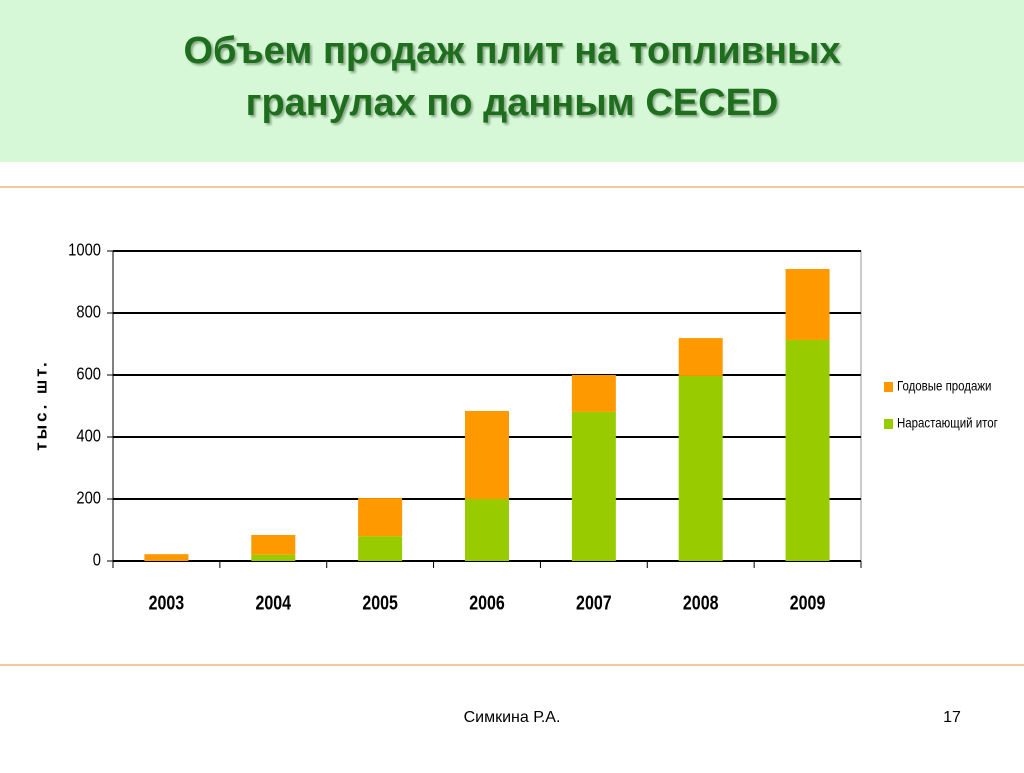 The height and width of the screenshot is (773, 1024). What do you see at coordinates (952, 717) in the screenshot?
I see `page-number: 17` at bounding box center [952, 717].